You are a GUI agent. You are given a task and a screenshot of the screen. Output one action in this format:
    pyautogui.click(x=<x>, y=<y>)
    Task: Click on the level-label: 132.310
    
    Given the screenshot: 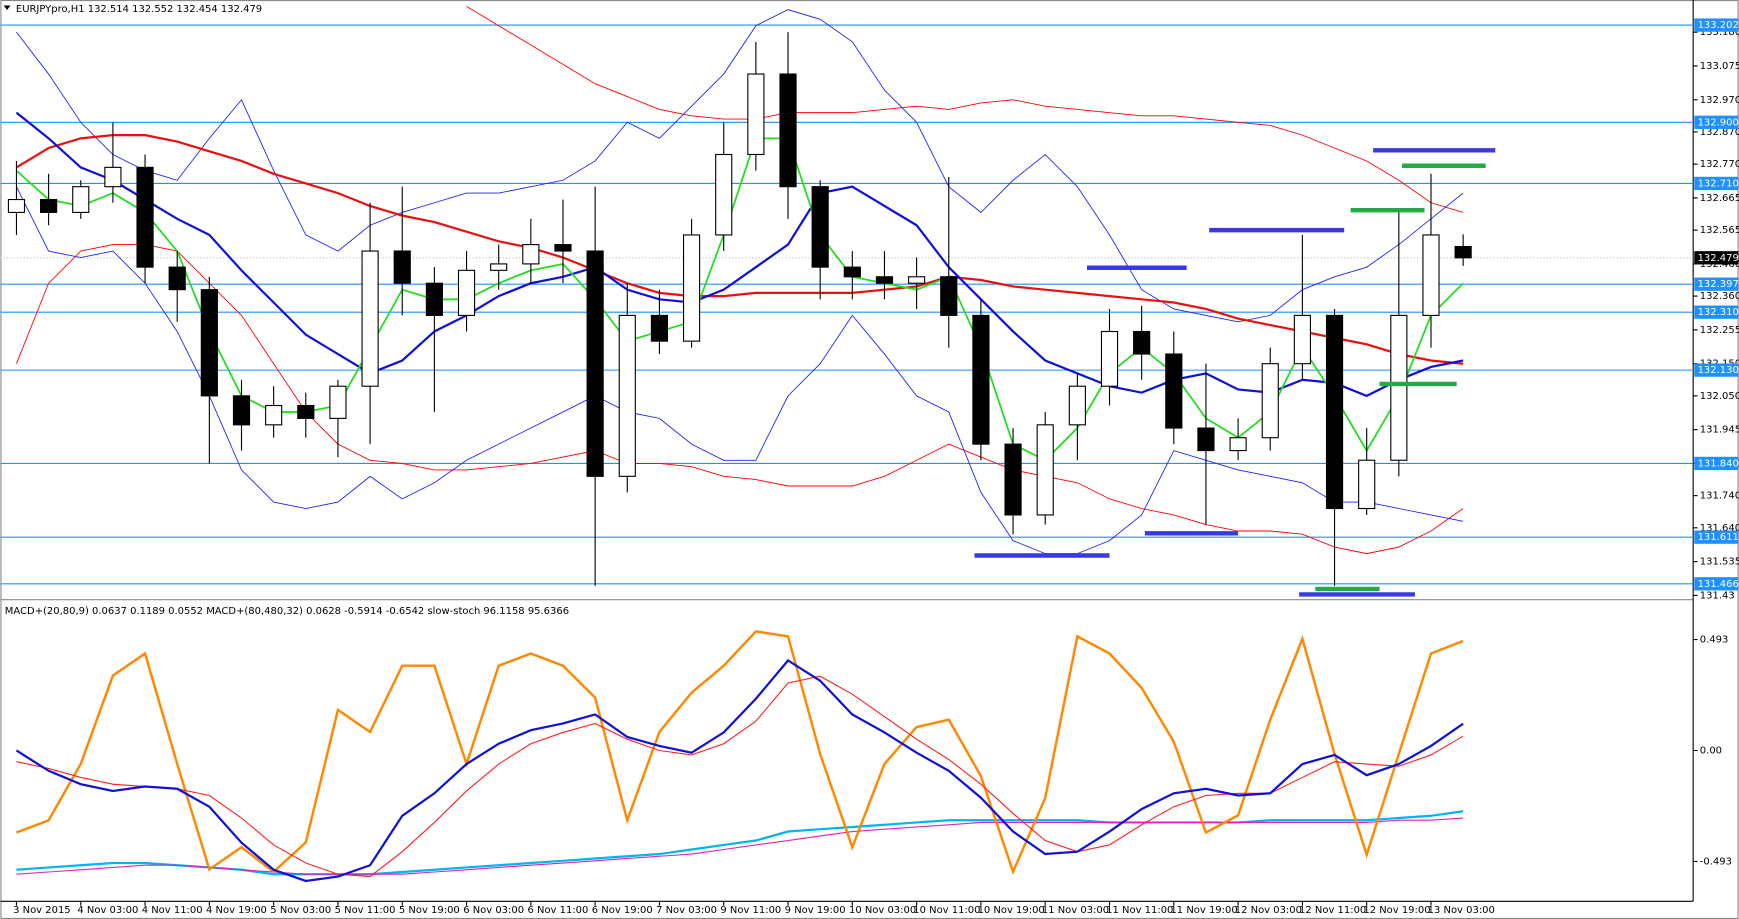 What is the action you would take?
    pyautogui.click(x=1718, y=312)
    